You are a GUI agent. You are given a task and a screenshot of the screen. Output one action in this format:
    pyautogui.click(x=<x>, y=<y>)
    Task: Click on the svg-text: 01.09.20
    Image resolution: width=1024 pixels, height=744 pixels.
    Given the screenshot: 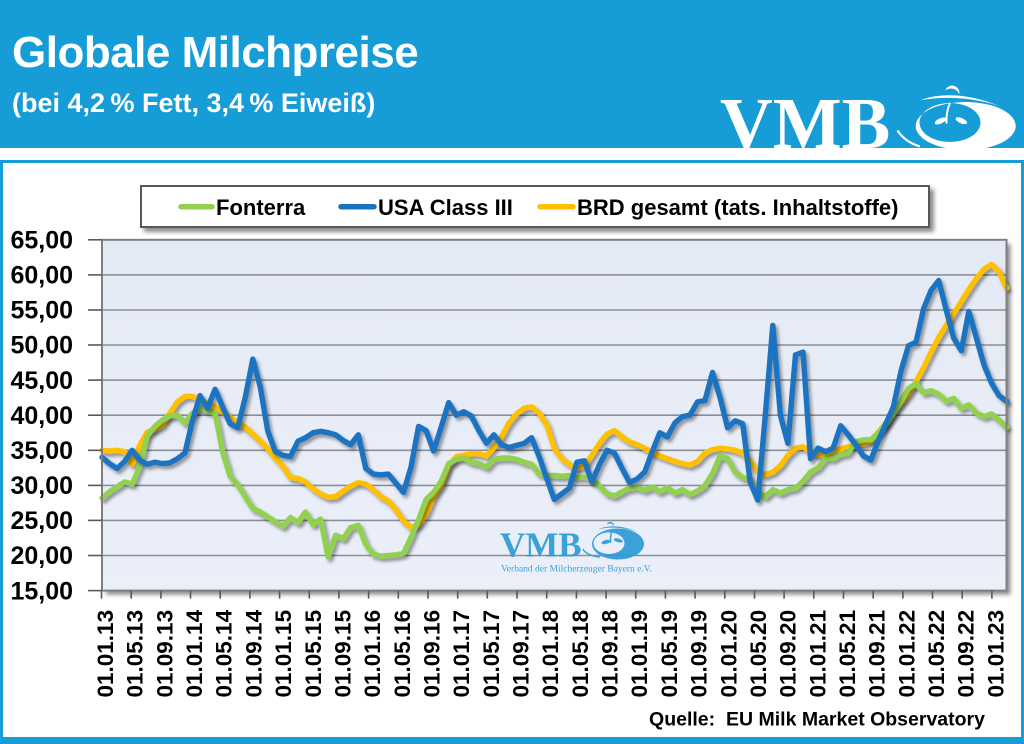 What is the action you would take?
    pyautogui.click(x=788, y=654)
    